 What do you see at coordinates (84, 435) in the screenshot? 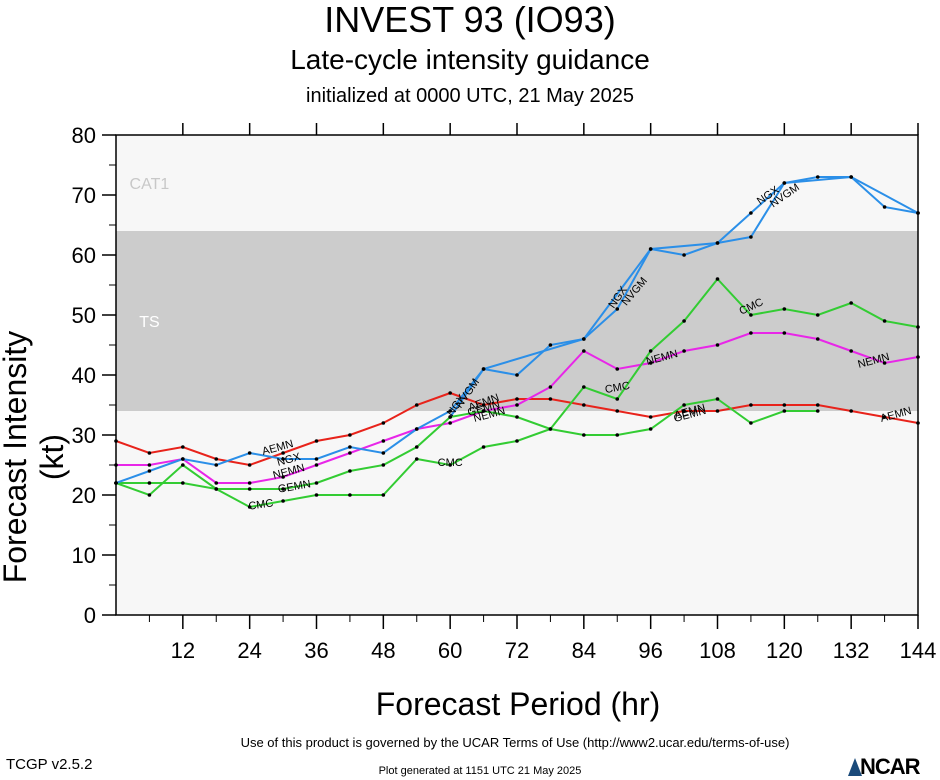
I see `y-tick-label: 30` at bounding box center [84, 435].